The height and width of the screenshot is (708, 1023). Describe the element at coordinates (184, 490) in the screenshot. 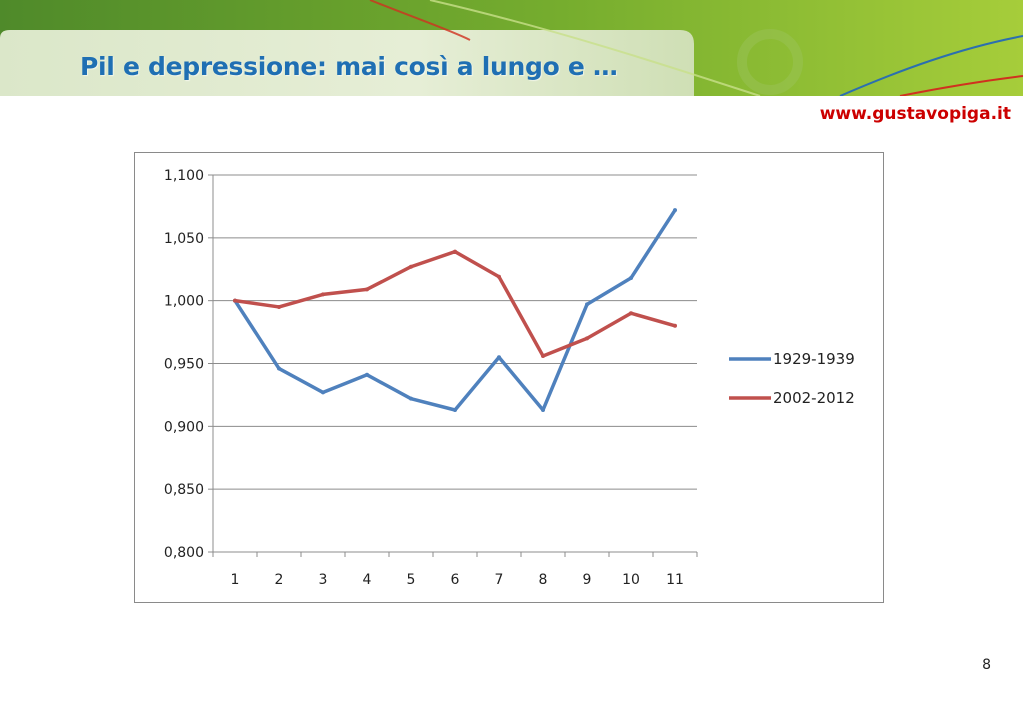

I see `y-tick-label: 0,850` at that location.